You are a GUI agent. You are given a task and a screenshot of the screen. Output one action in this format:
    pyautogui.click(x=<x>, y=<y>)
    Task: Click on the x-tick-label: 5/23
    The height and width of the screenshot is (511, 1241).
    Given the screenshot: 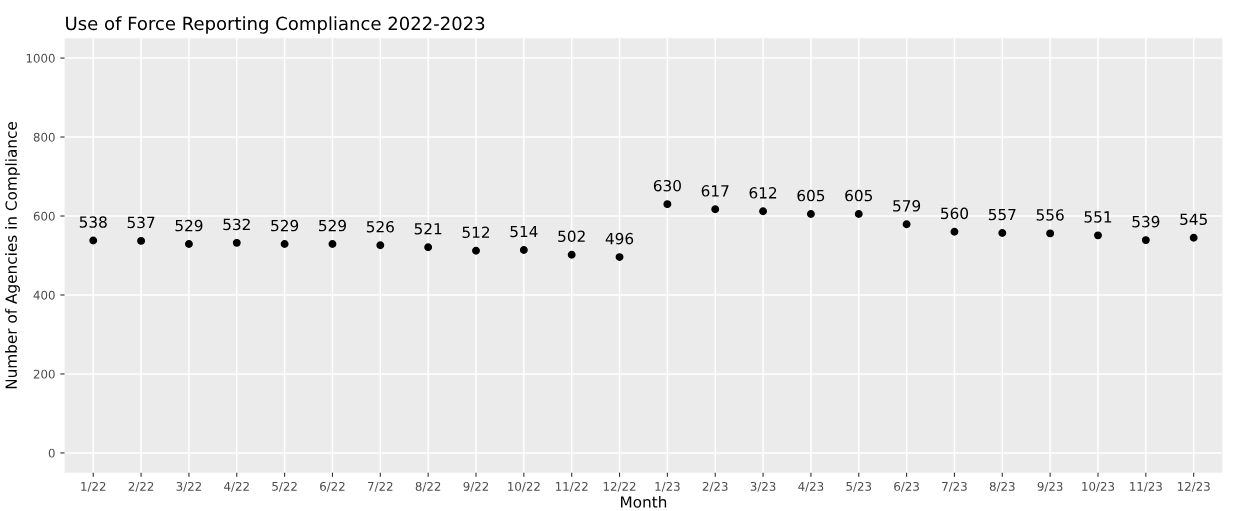 What is the action you would take?
    pyautogui.click(x=859, y=486)
    